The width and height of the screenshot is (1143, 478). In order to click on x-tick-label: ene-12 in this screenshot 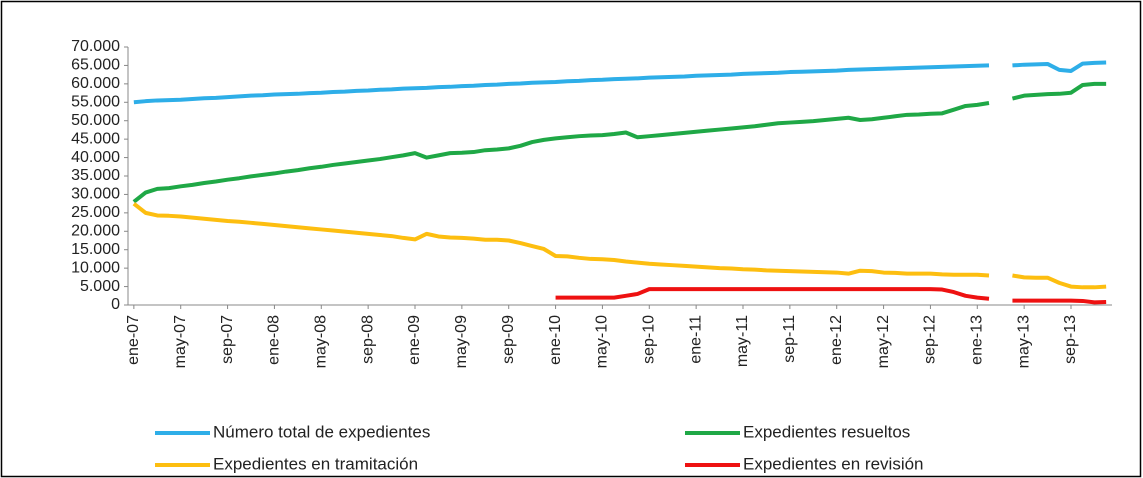, I will do `click(836, 340)`.